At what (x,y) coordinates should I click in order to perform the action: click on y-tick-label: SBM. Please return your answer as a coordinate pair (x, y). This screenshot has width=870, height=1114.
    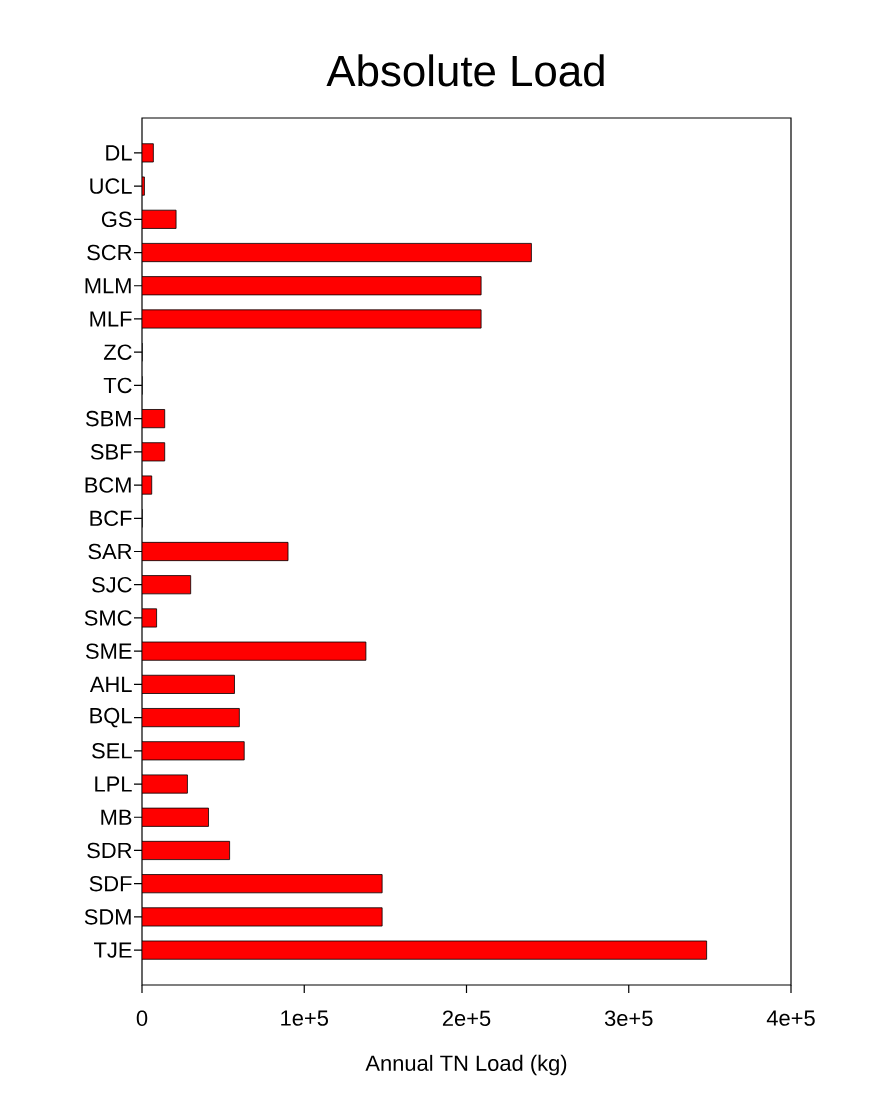
    Looking at the image, I should click on (108, 418).